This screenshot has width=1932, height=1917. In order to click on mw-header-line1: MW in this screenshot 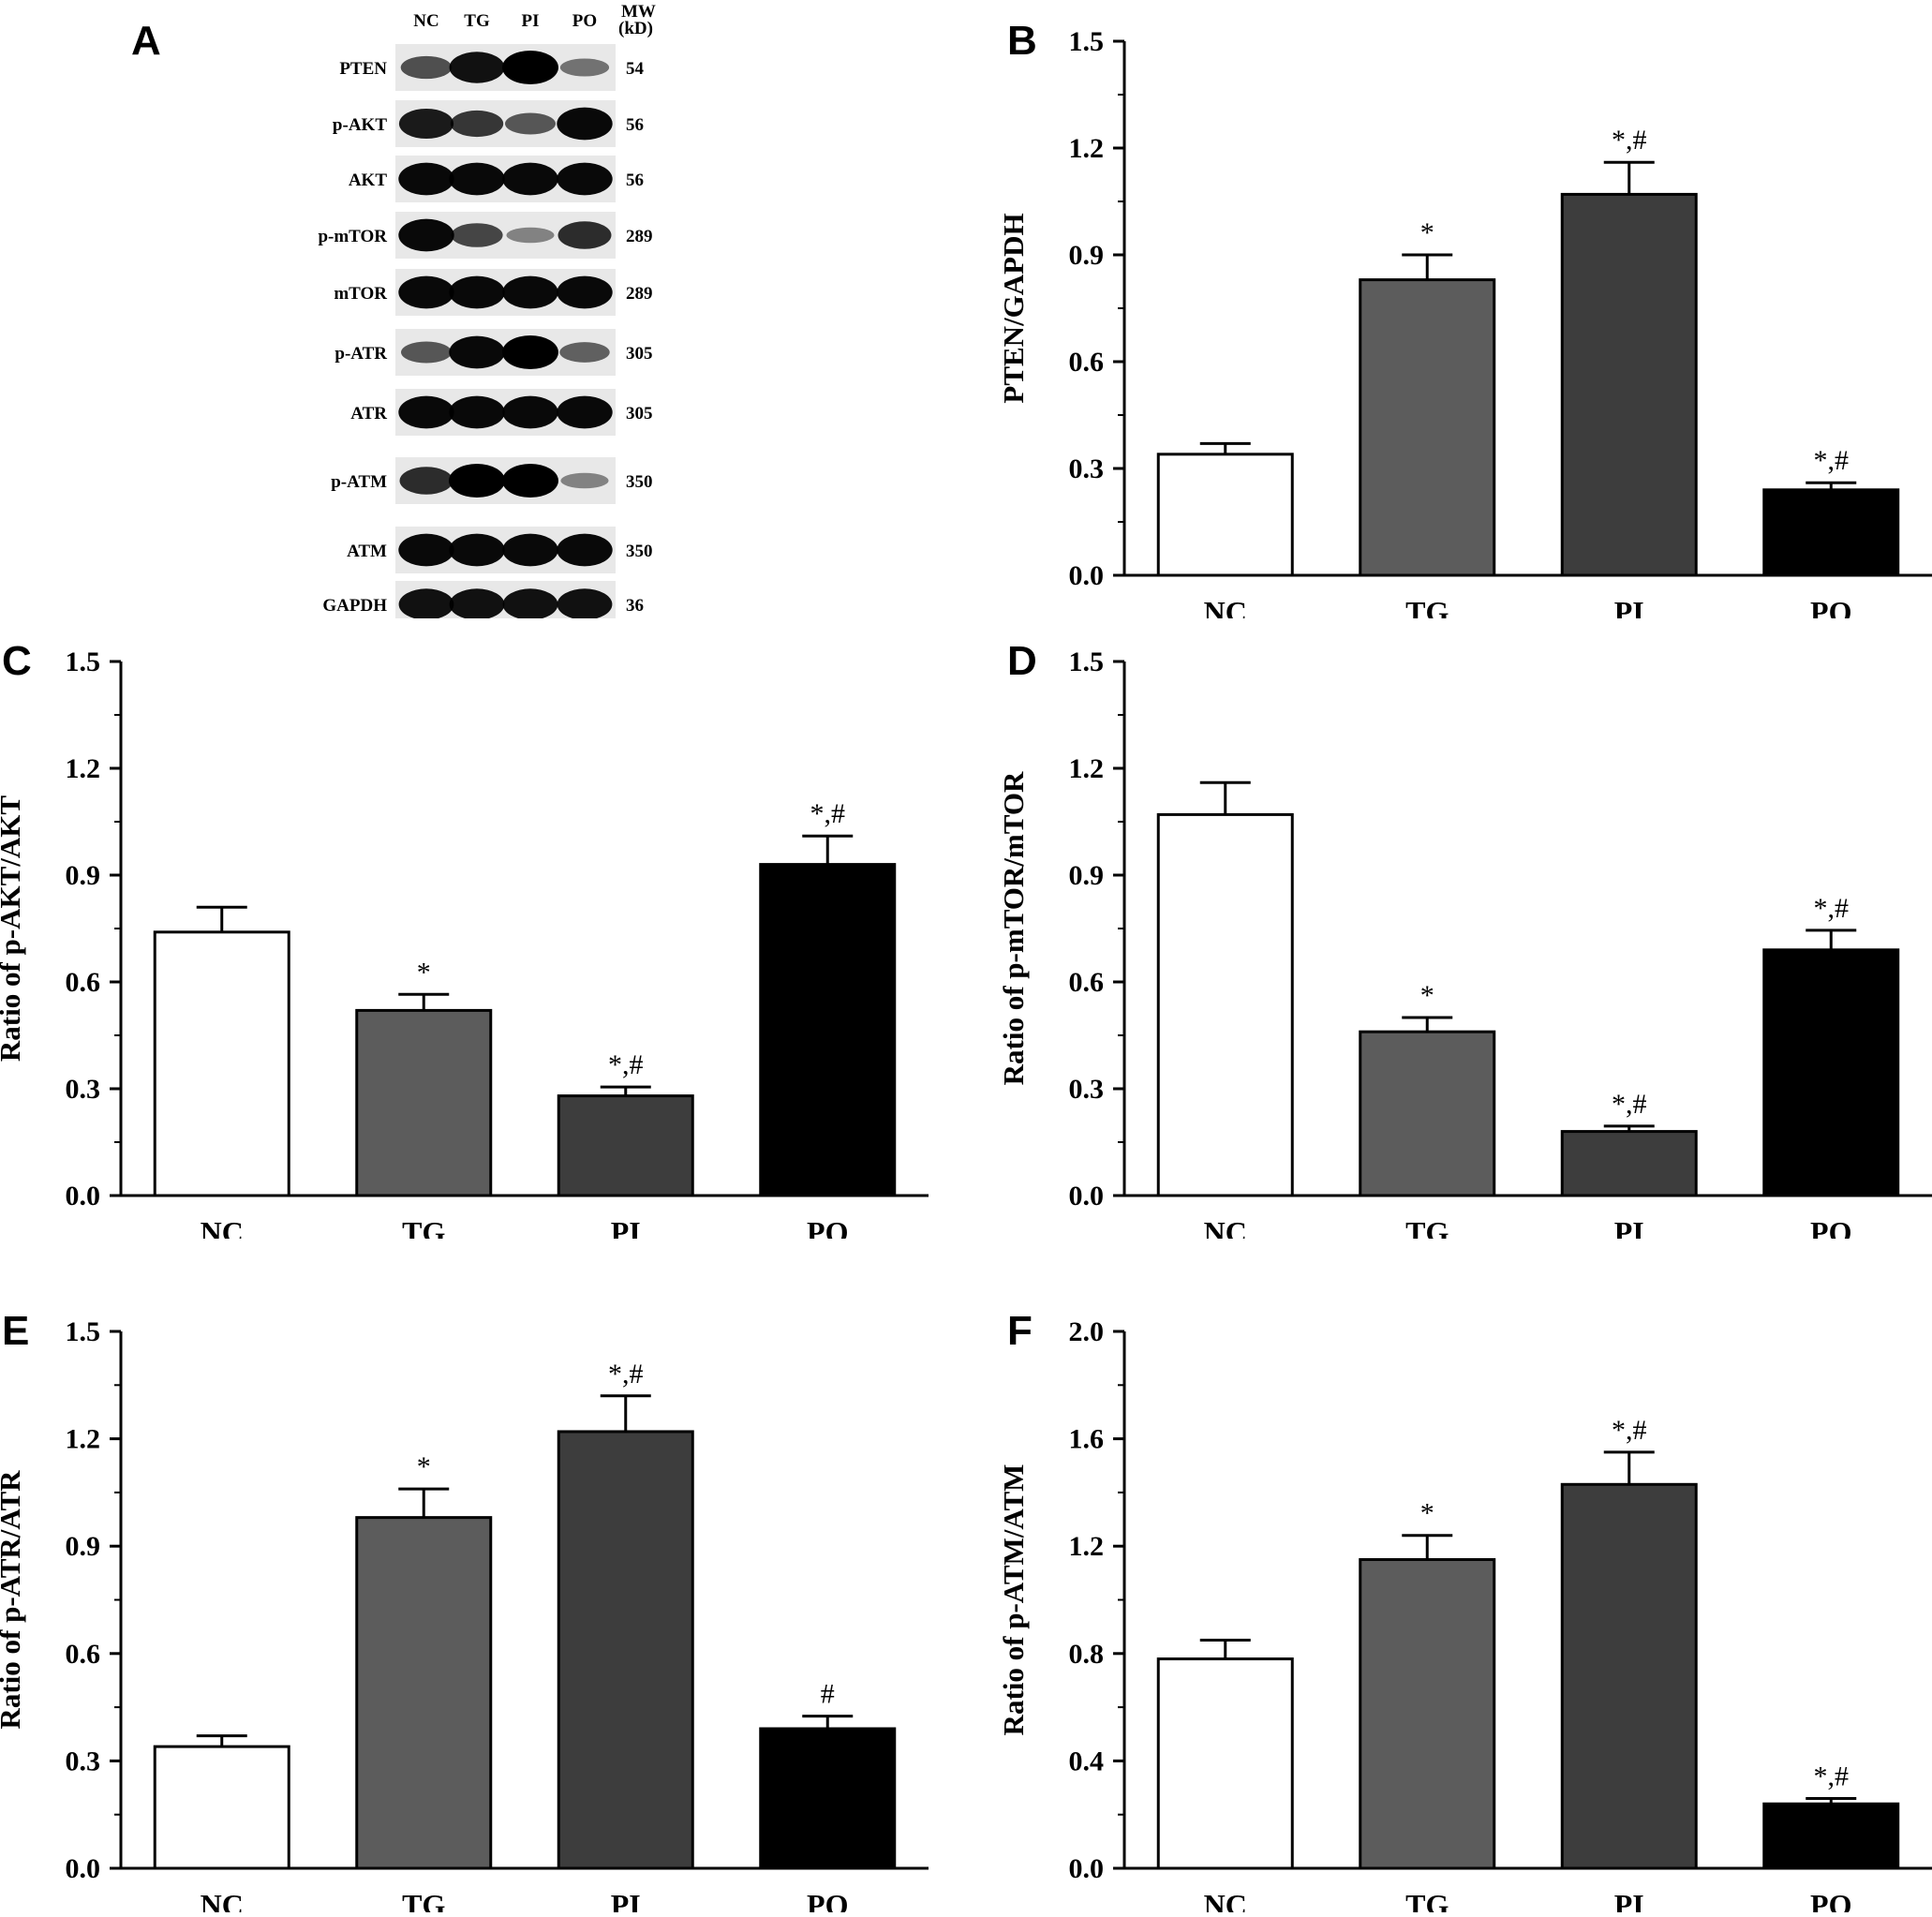, I will do `click(639, 12)`.